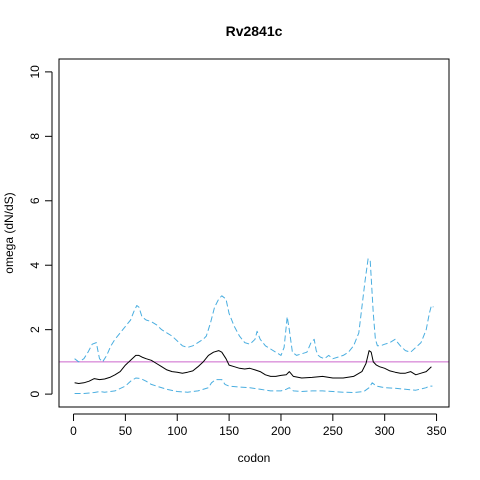 The height and width of the screenshot is (480, 480). I want to click on x-tick-label: 100, so click(177, 431).